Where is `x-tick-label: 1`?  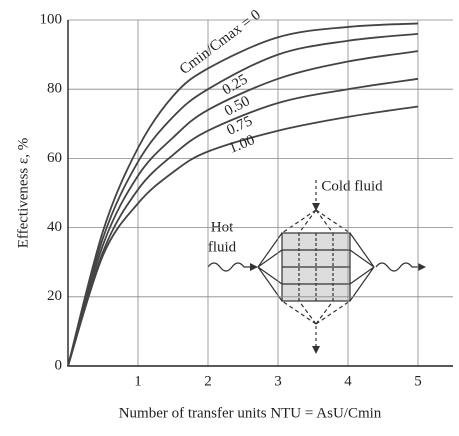 x-tick-label: 1 is located at coordinates (138, 381).